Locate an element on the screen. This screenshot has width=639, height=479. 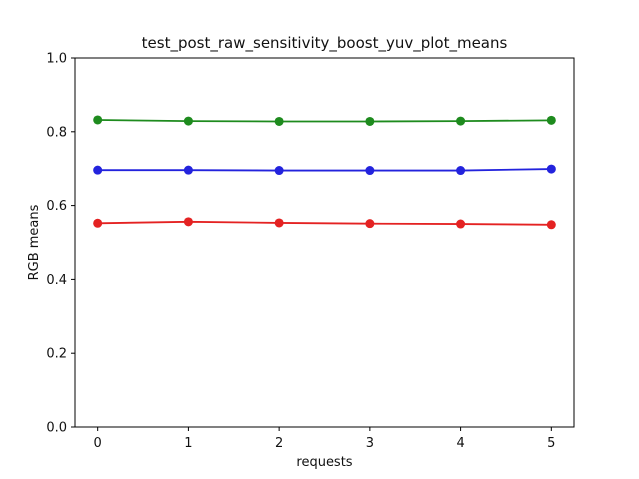
y-tick-label: 0.8 is located at coordinates (56, 132).